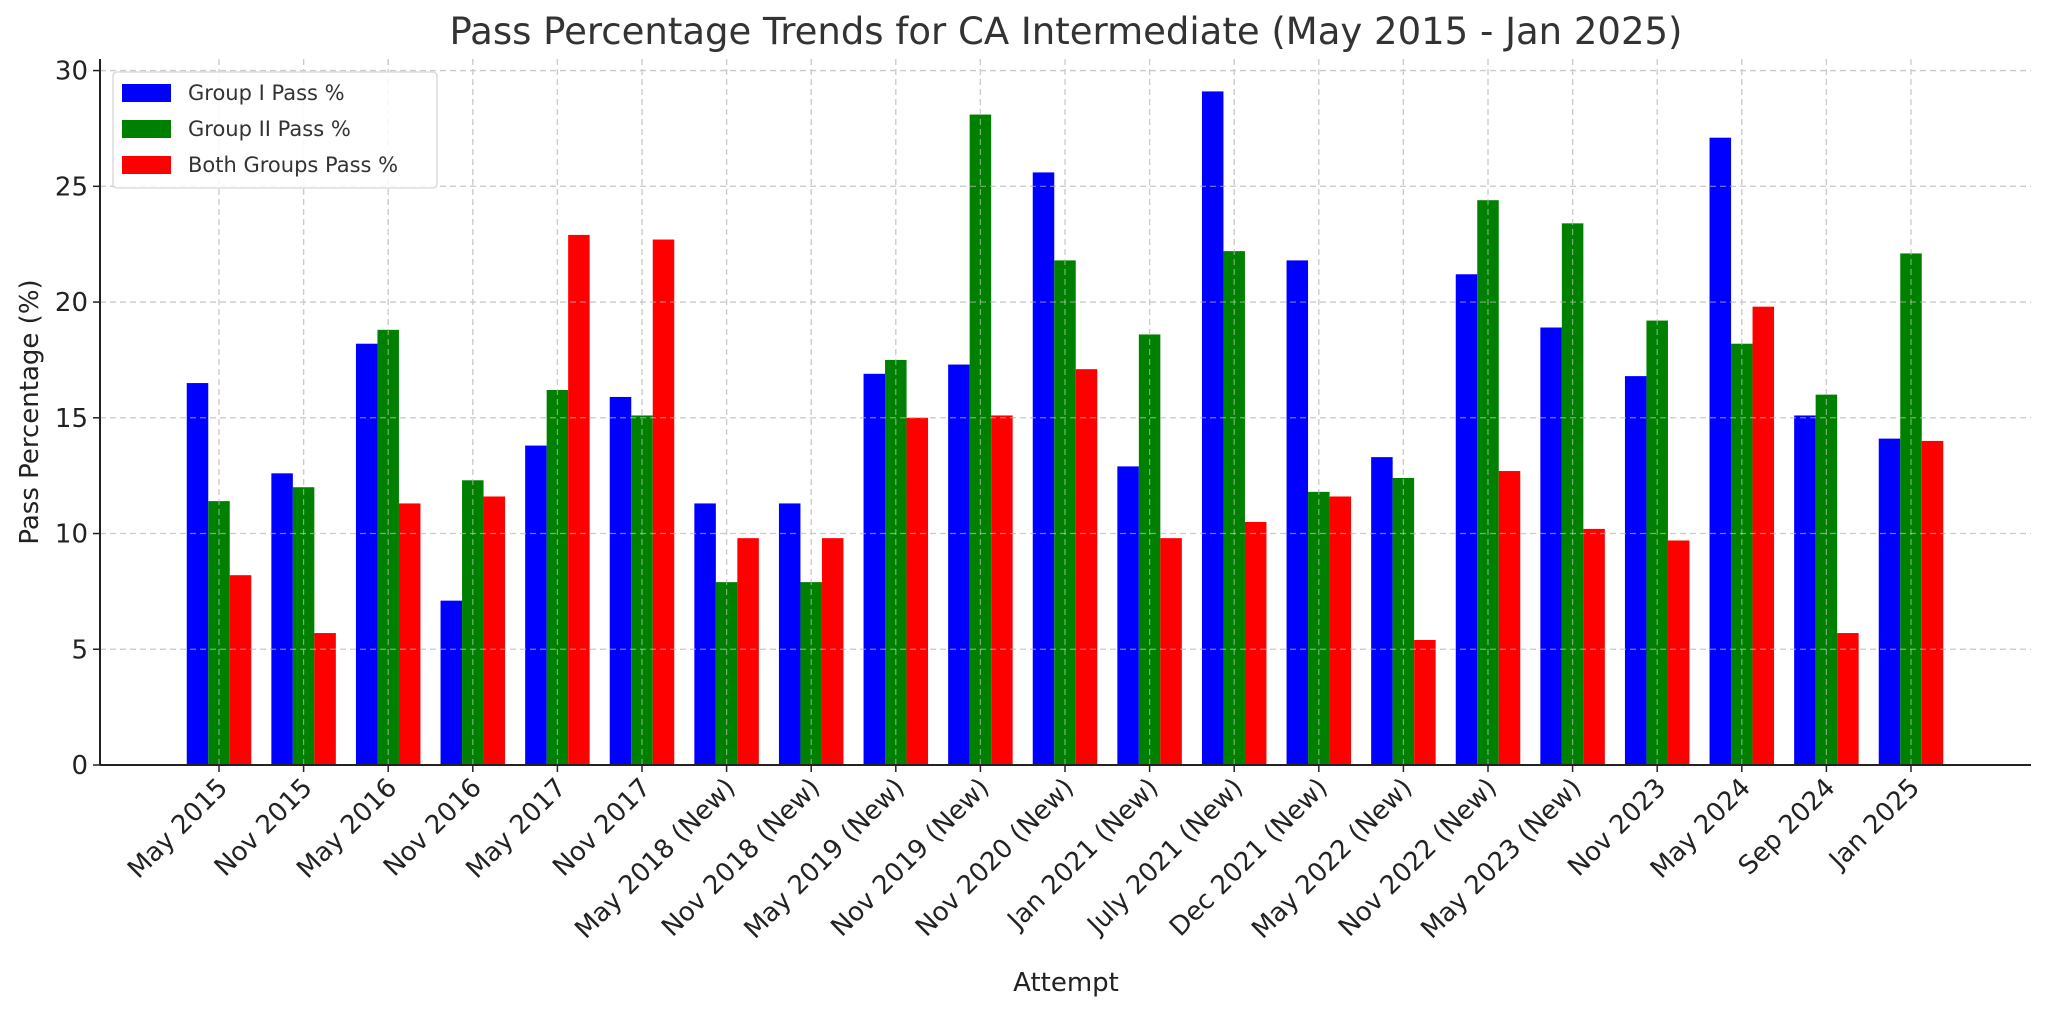 The height and width of the screenshot is (1016, 2048). I want to click on x-tick-label: May 2023 (New), so click(1501, 859).